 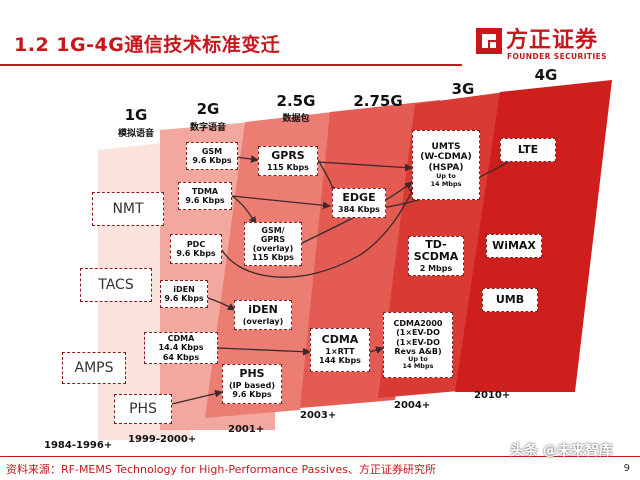 What do you see at coordinates (436, 256) in the screenshot?
I see `node-td-scdma: TD- SCDMA 2 Mbps` at bounding box center [436, 256].